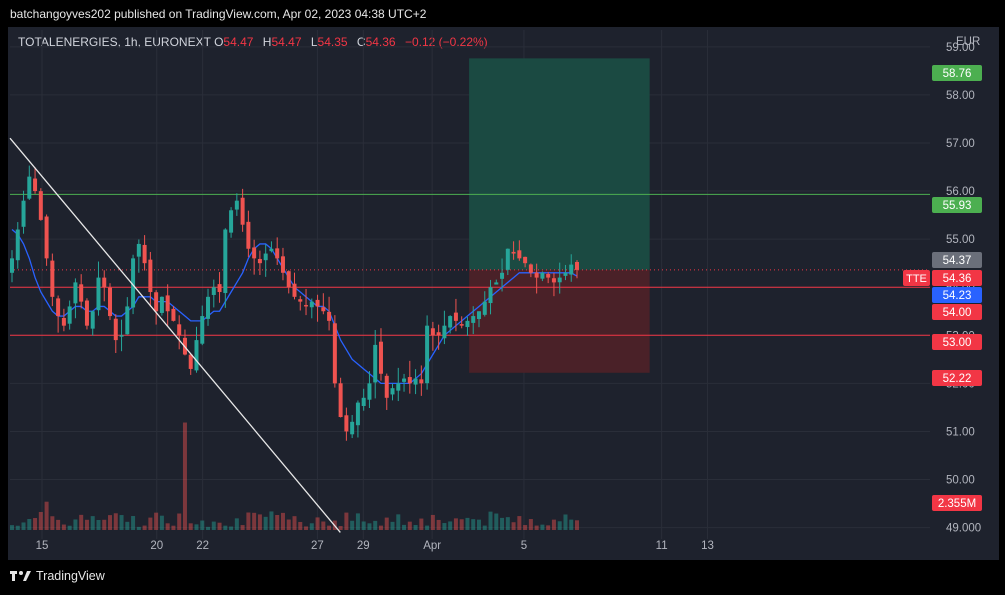  Describe the element at coordinates (70, 576) in the screenshot. I see `tradingview-brand: TradingView` at that location.